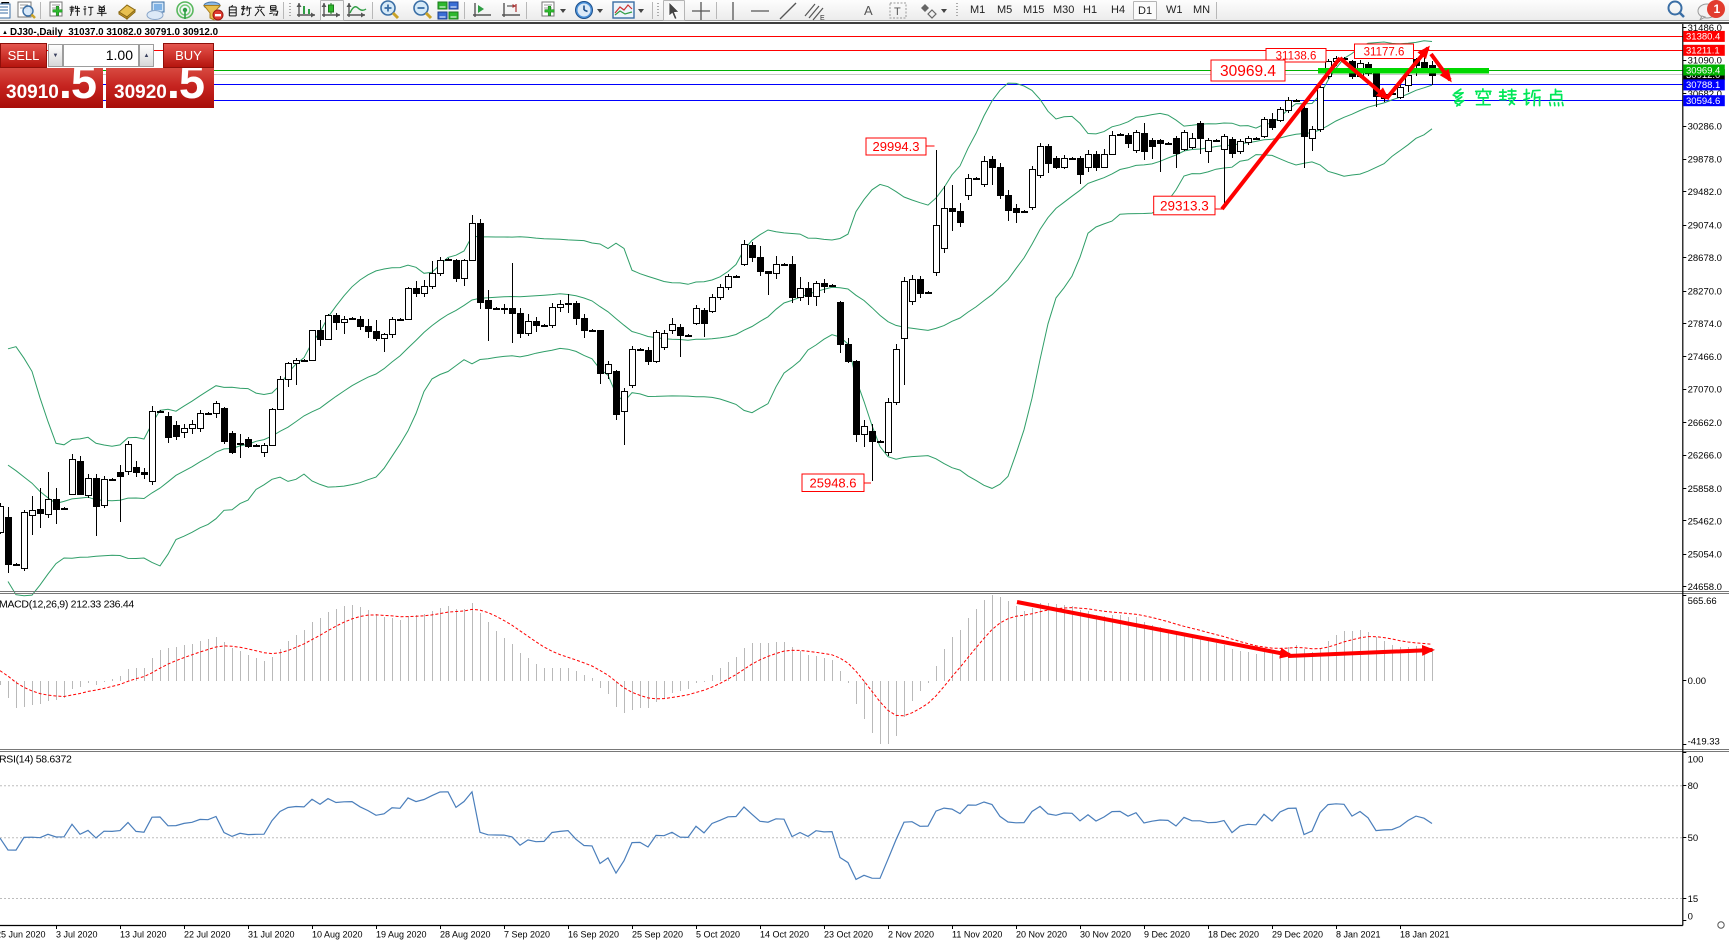 The height and width of the screenshot is (948, 1729). What do you see at coordinates (1041, 935) in the screenshot?
I see `svg-text: 20 Nov 2020` at bounding box center [1041, 935].